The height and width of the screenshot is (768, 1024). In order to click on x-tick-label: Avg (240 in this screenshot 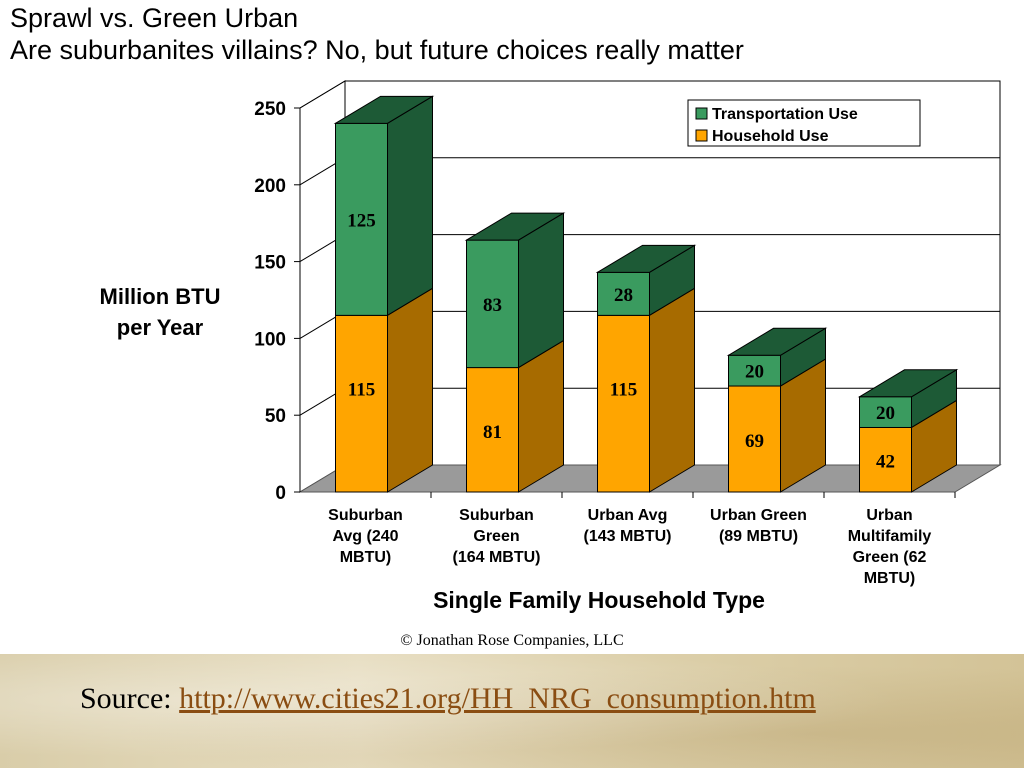, I will do `click(365, 536)`.